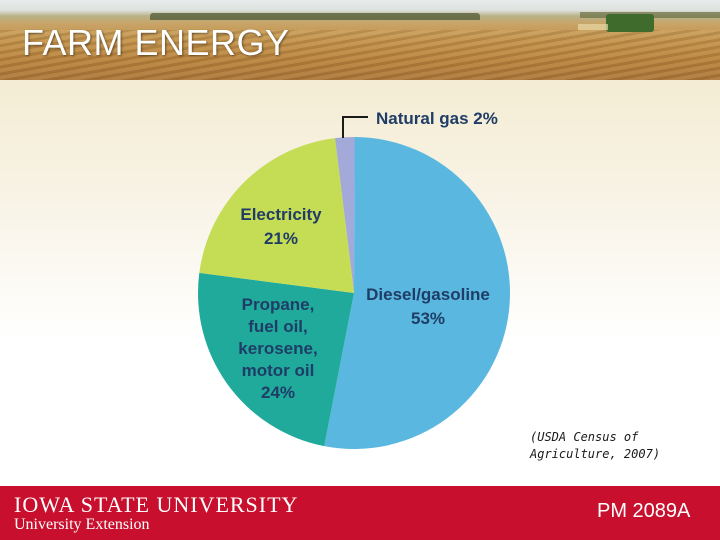  I want to click on combine-harvester-icon, so click(616, 23).